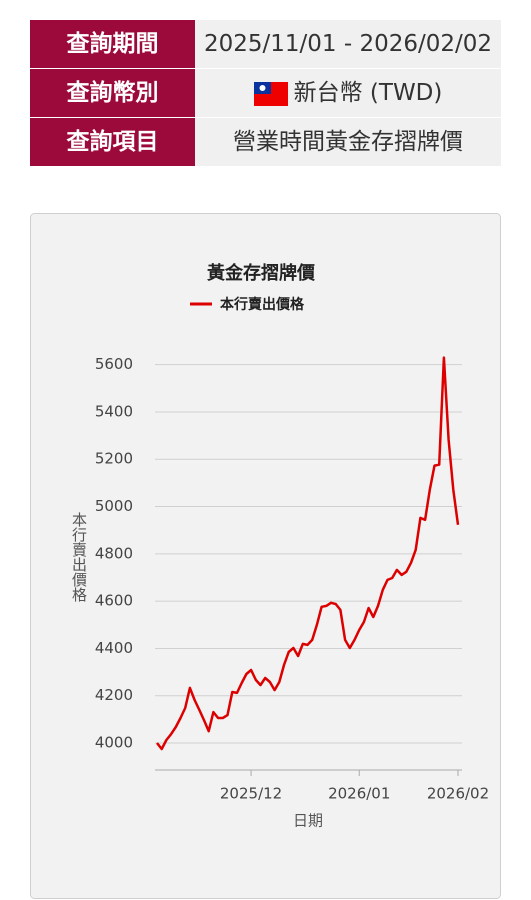 The width and height of the screenshot is (531, 900). Describe the element at coordinates (251, 794) in the screenshot. I see `x-tick-label: 2025/12` at that location.